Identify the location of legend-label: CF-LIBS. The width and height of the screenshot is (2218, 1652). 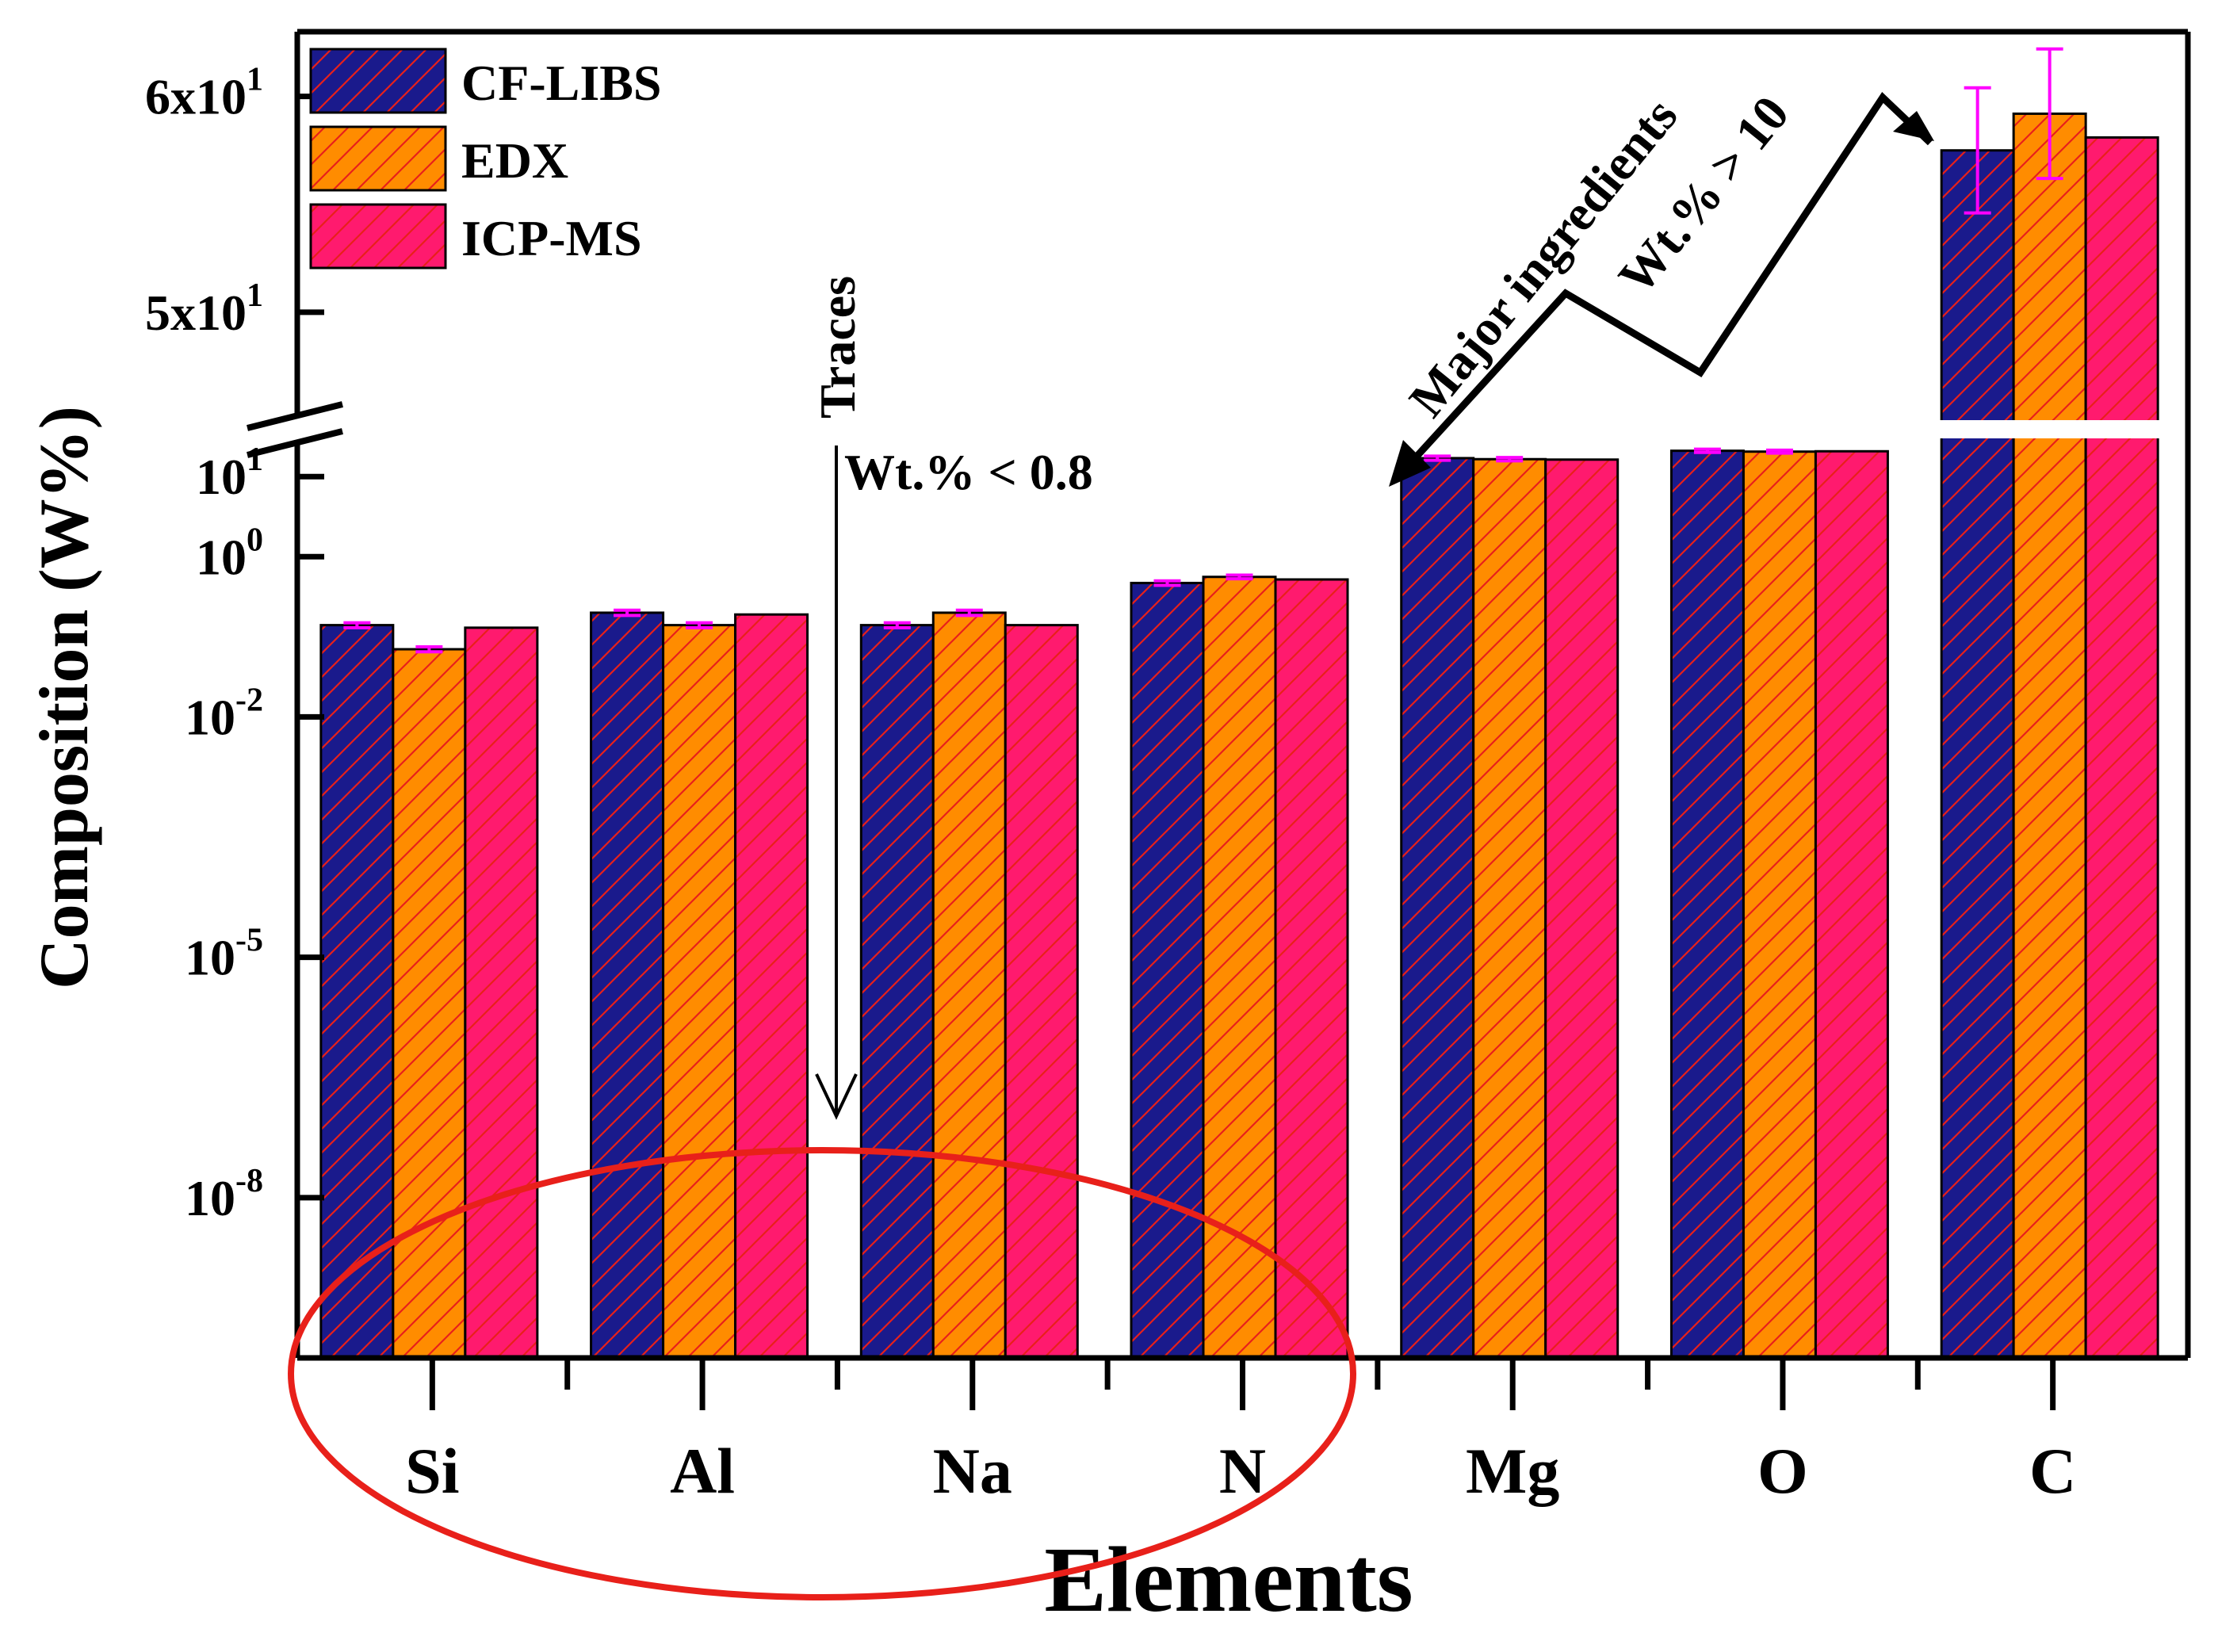
(561, 83).